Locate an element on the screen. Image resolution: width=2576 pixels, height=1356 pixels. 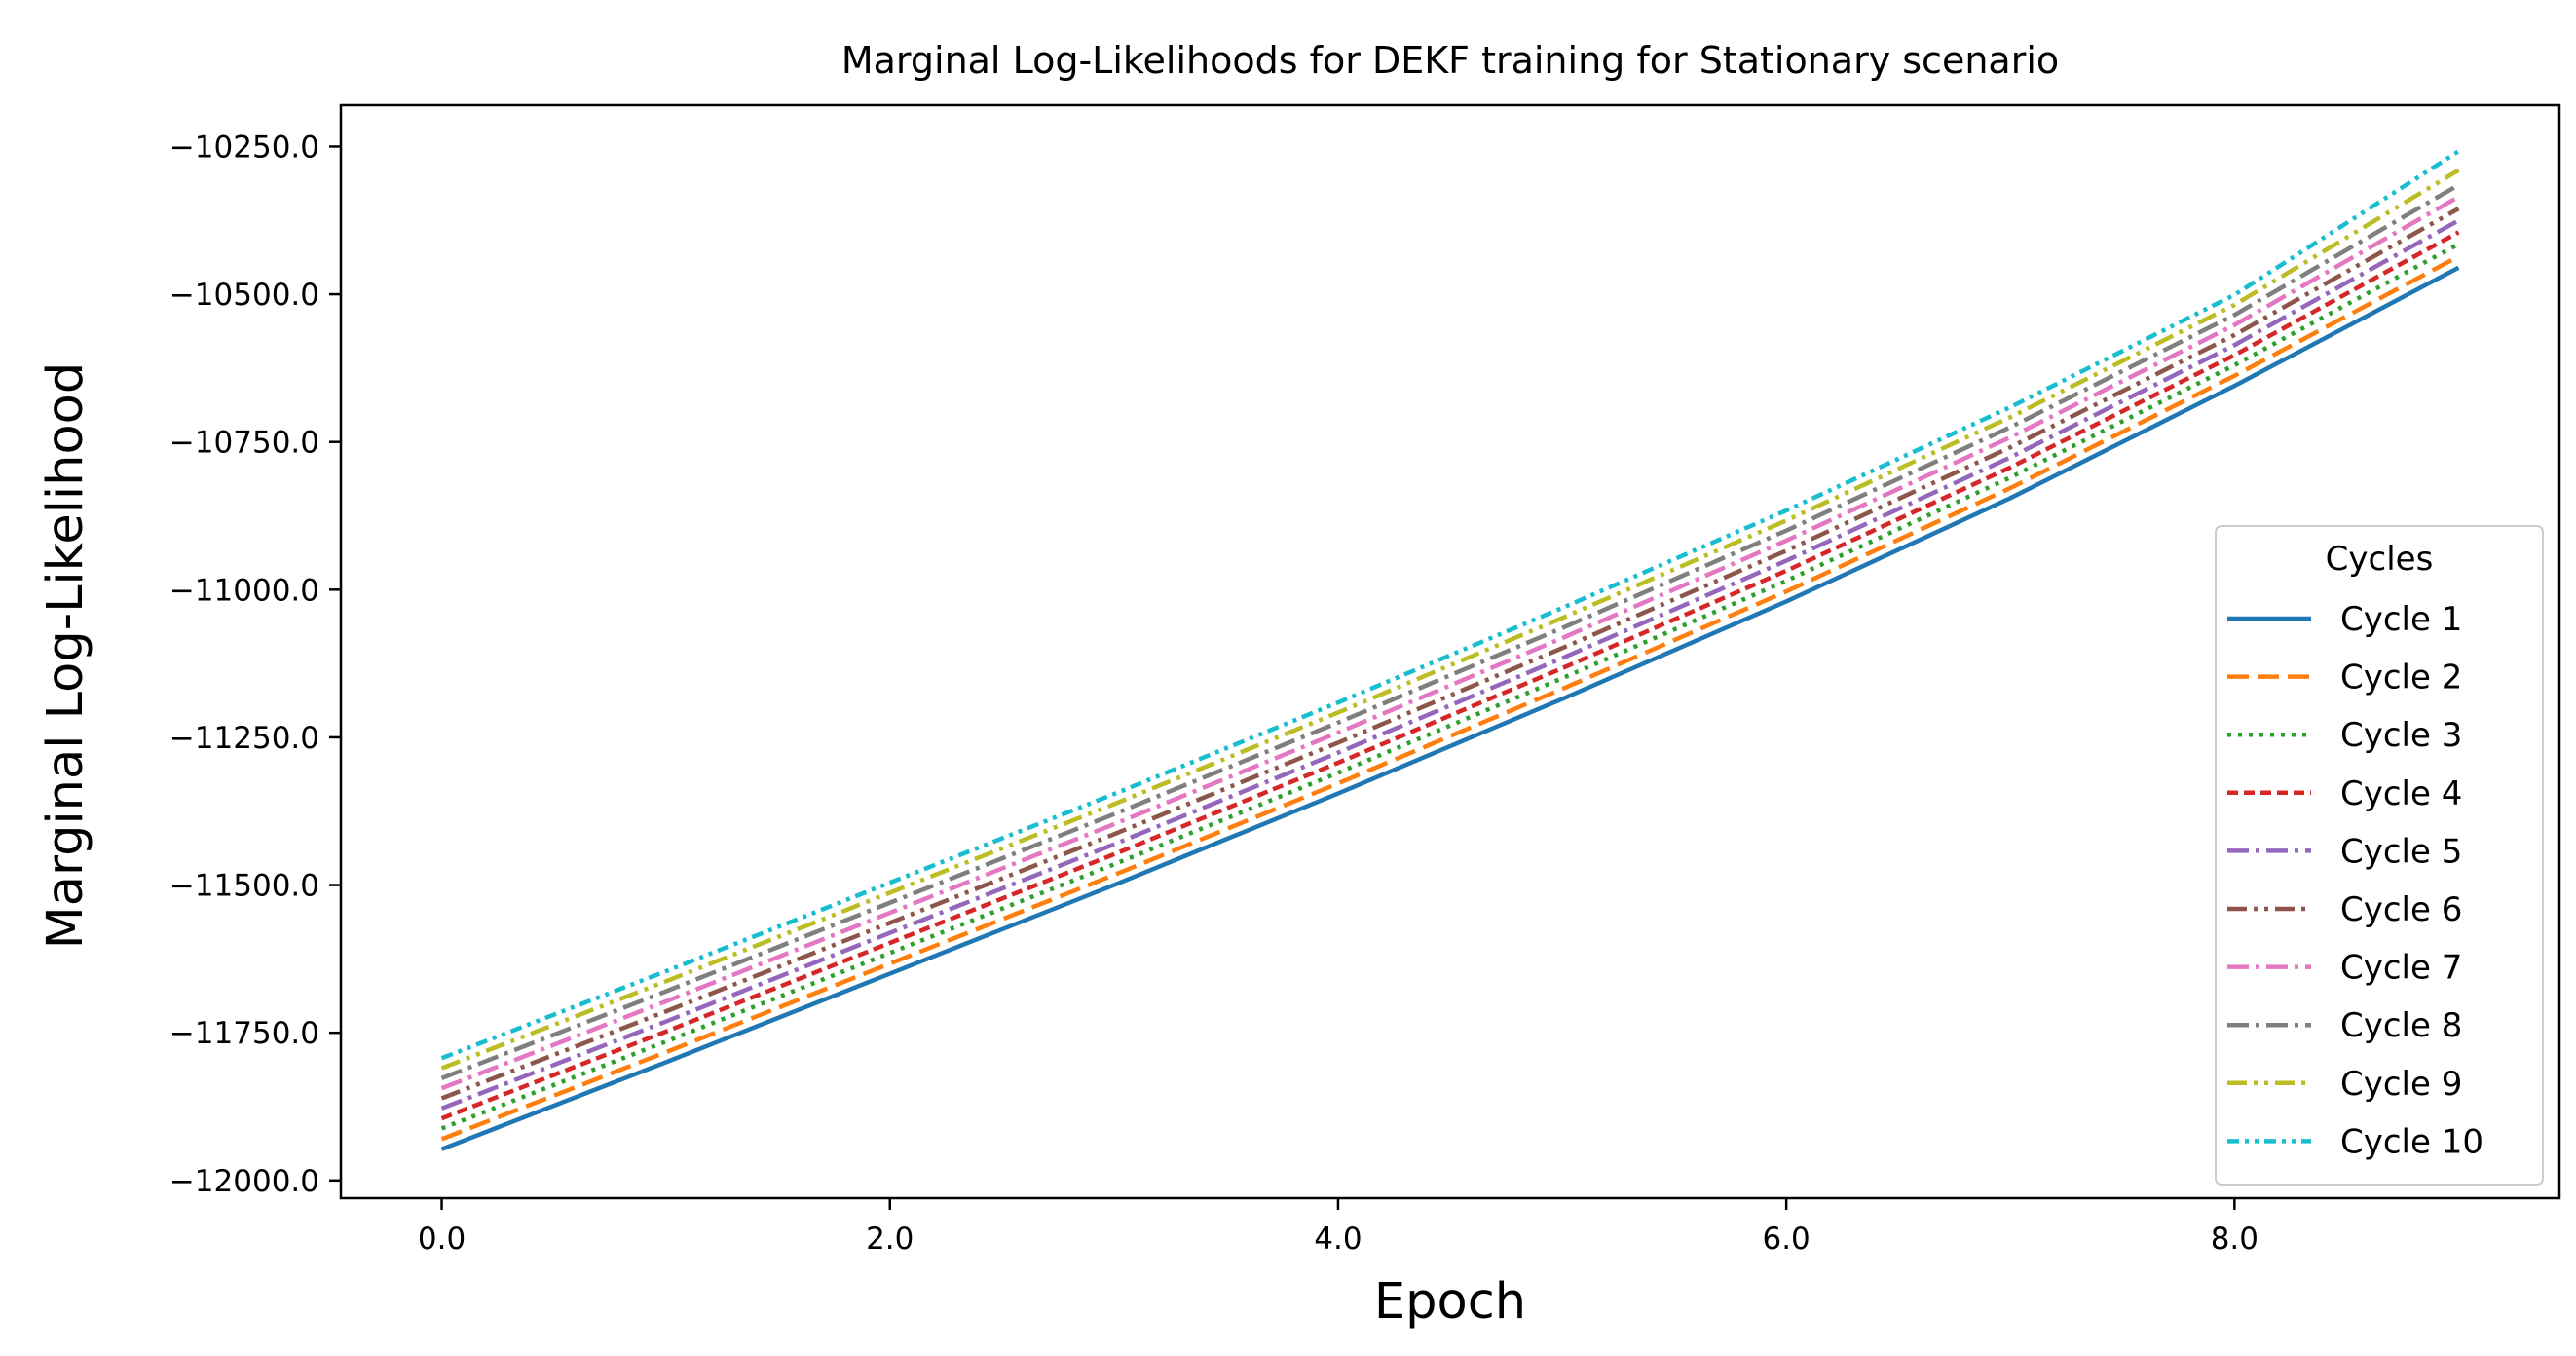
y-axis-title: Marginal Log-Likelihood is located at coordinates (65, 655).